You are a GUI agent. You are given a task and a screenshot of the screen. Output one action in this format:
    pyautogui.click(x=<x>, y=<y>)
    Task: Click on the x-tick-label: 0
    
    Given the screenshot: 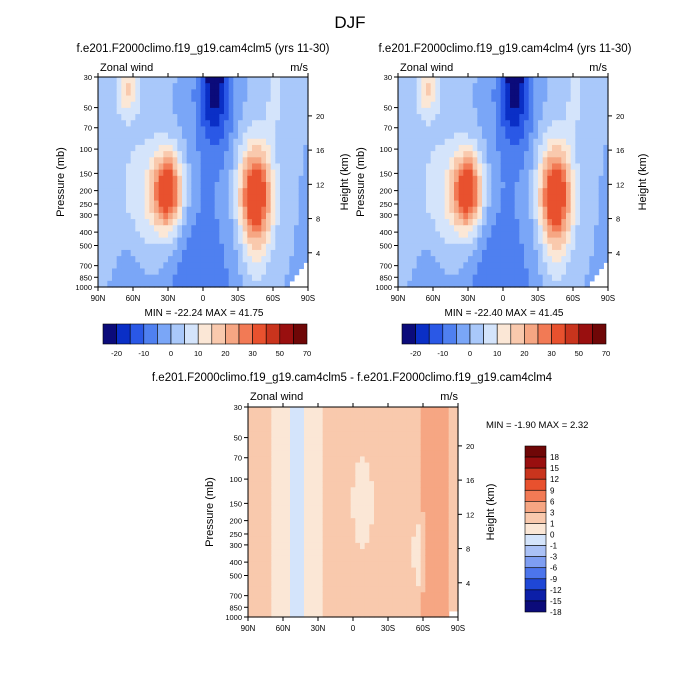 What is the action you would take?
    pyautogui.click(x=203, y=298)
    